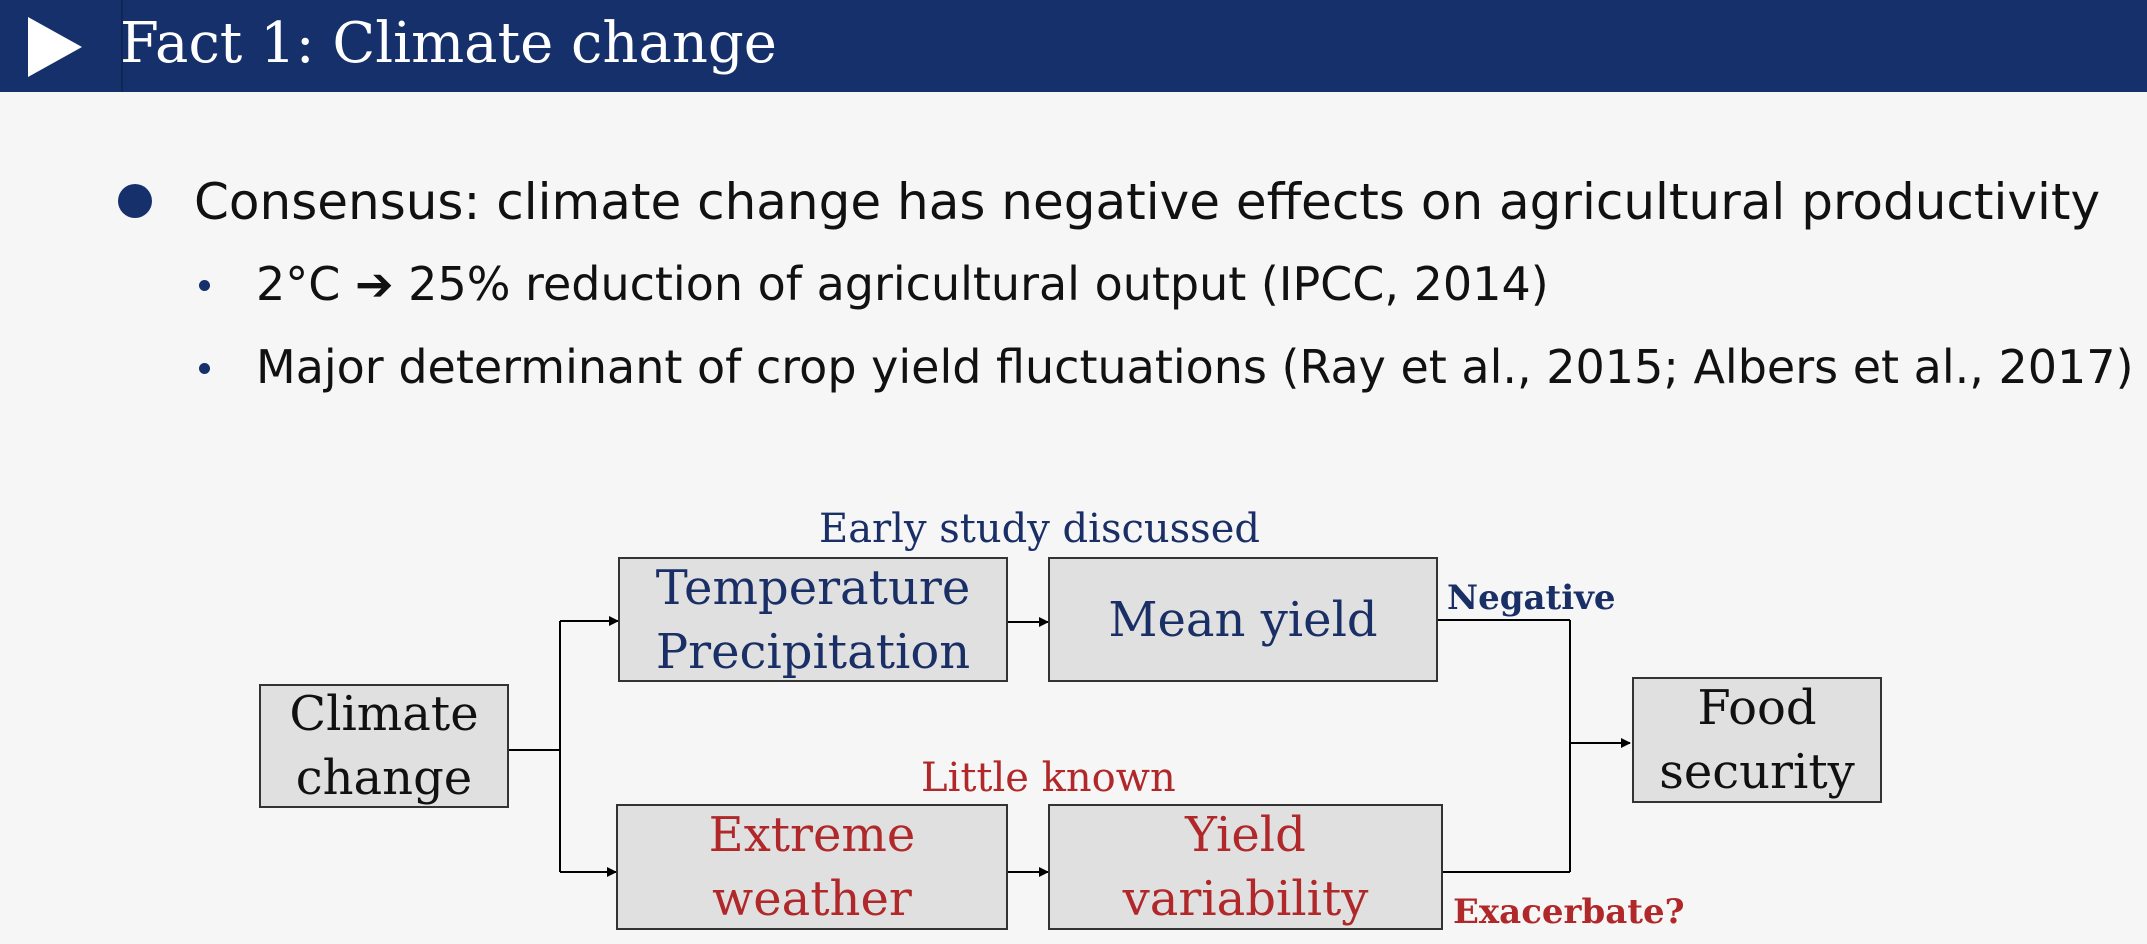 The width and height of the screenshot is (2147, 944). Describe the element at coordinates (122, 46) in the screenshot. I see `header-divider` at that location.